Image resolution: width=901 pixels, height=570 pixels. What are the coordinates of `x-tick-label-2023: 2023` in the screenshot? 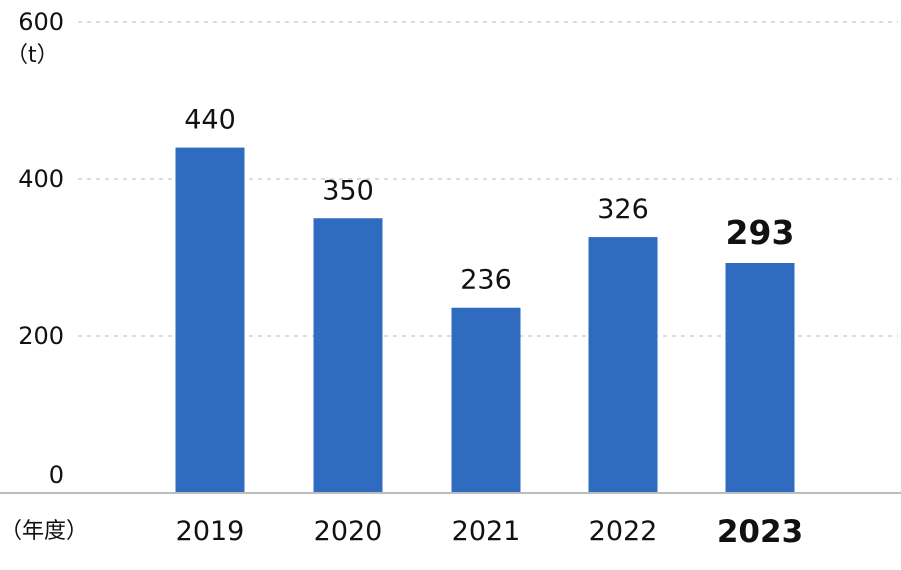 It's located at (760, 532).